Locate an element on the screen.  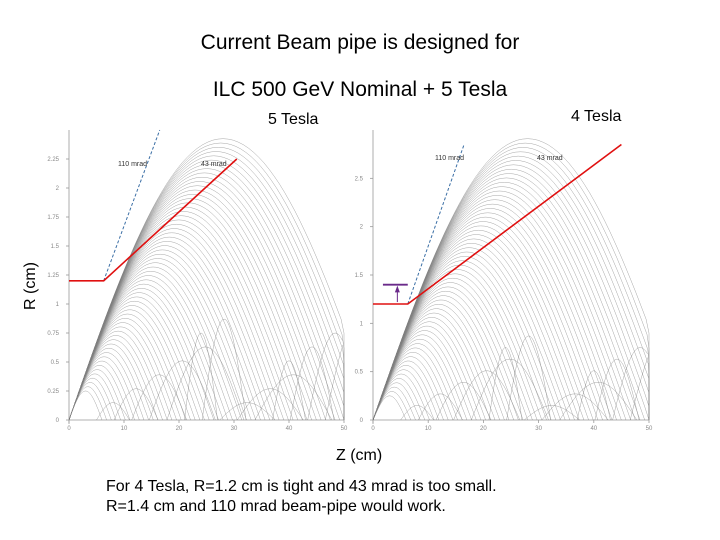
x-tick-label: 10 is located at coordinates (124, 429).